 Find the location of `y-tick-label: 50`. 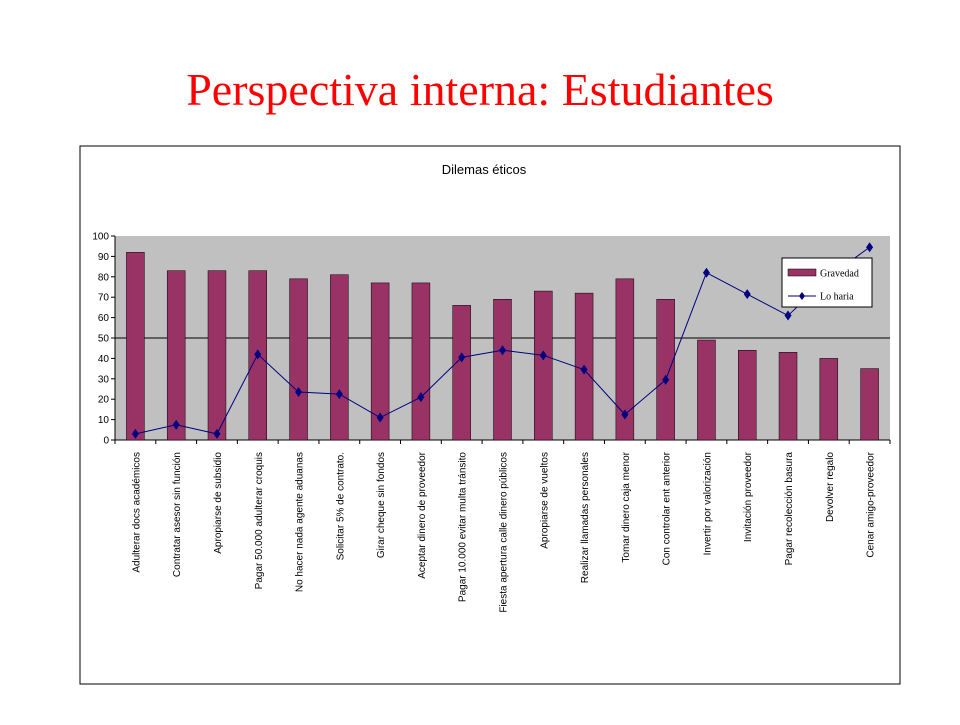

y-tick-label: 50 is located at coordinates (104, 339).